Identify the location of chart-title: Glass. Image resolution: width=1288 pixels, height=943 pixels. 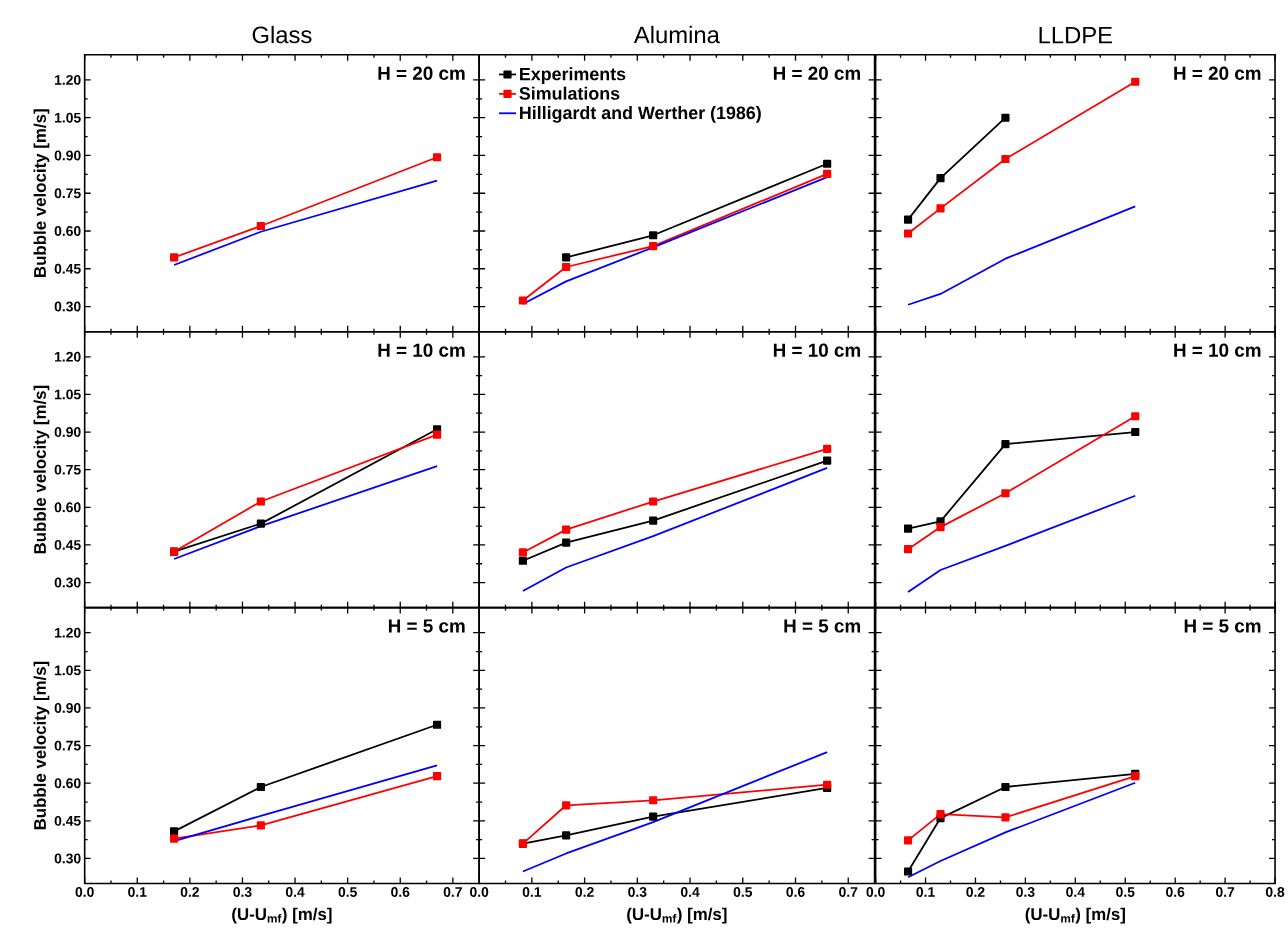
(282, 34).